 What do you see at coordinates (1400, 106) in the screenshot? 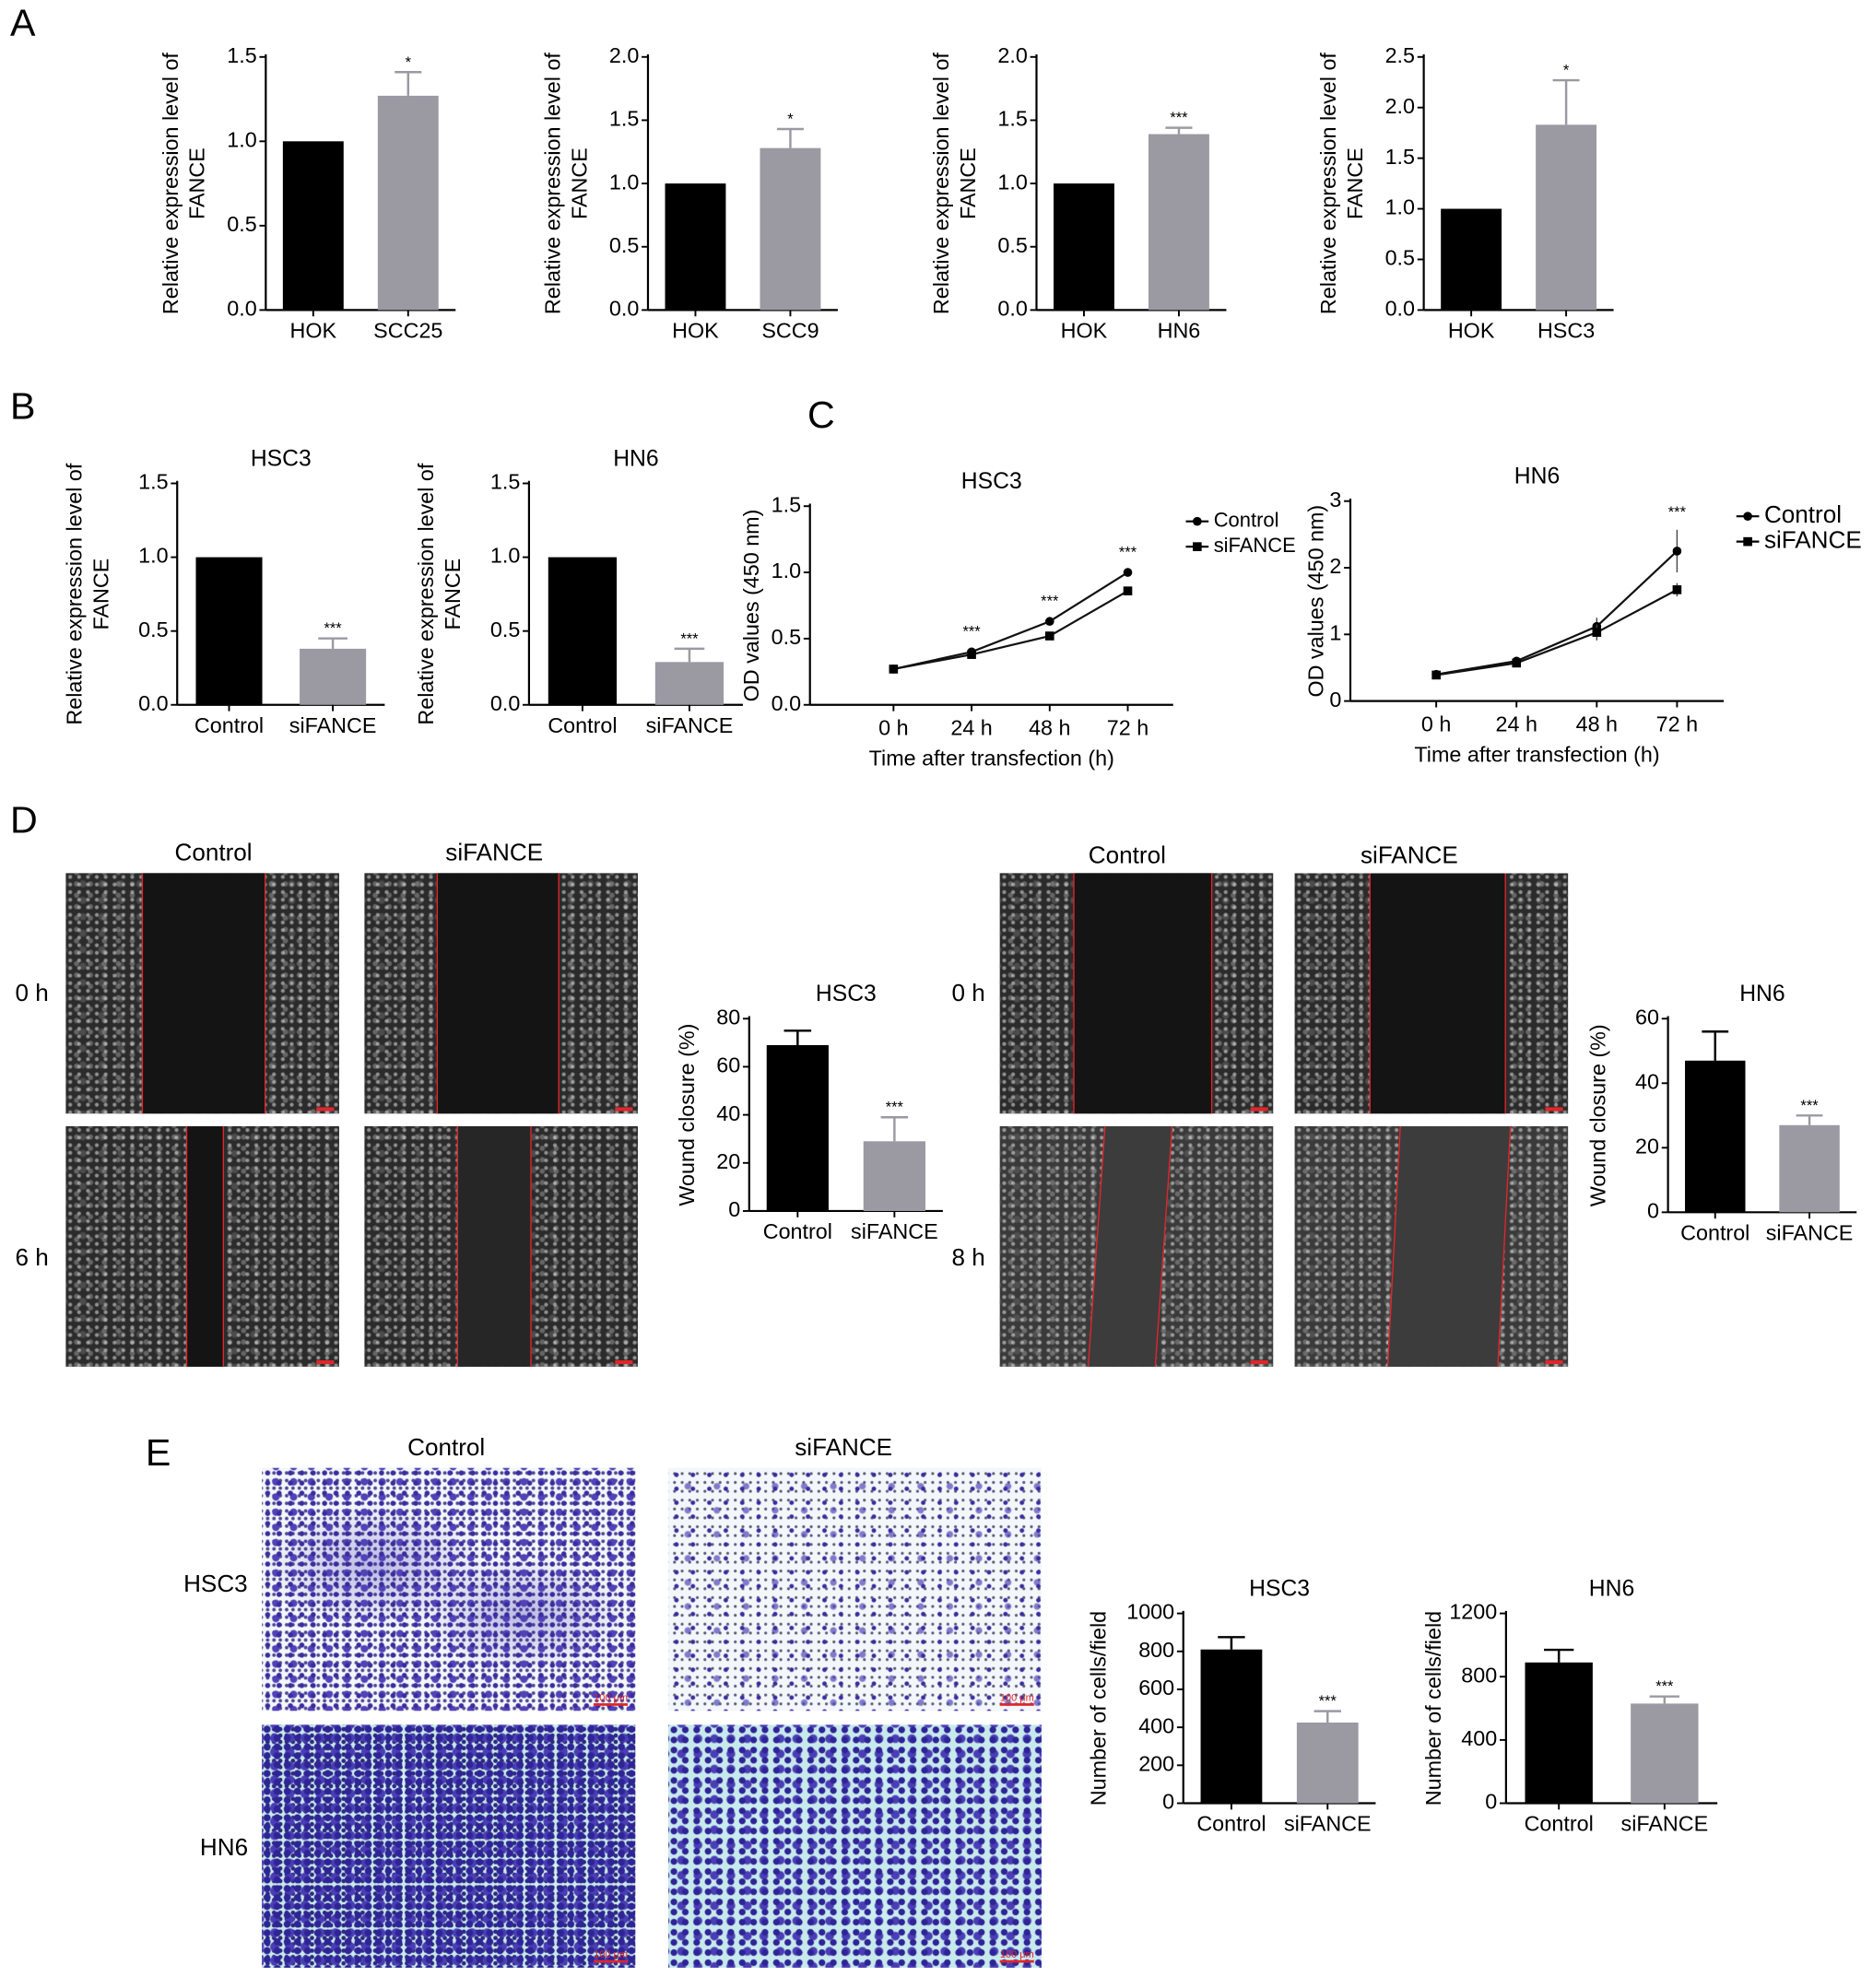
I see `y-tick-label: 2.0` at bounding box center [1400, 106].